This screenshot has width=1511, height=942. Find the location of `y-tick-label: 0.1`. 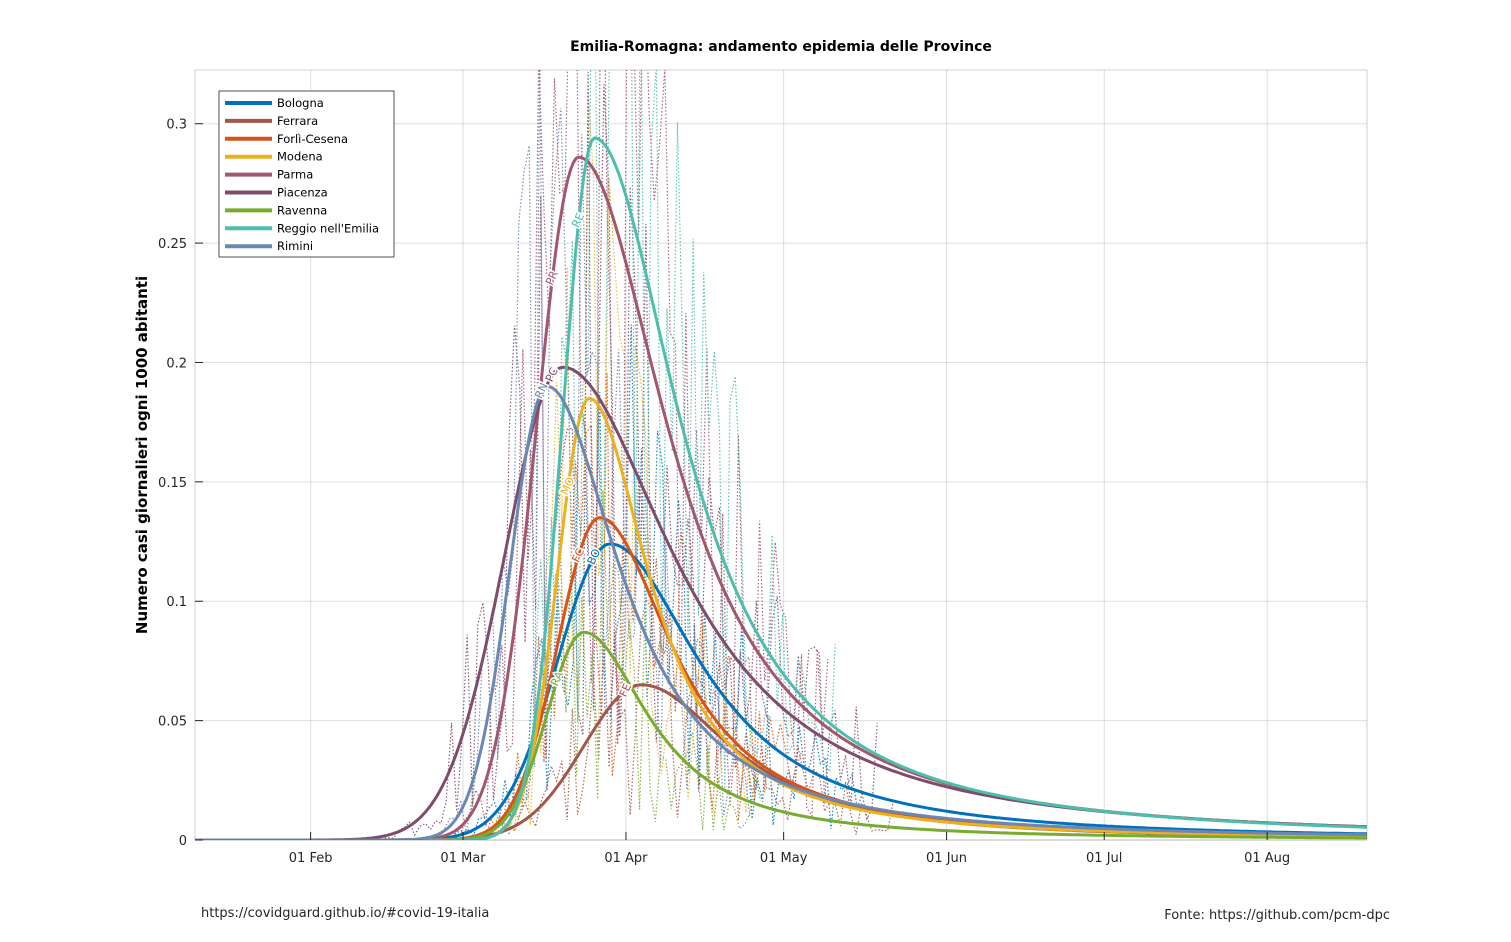

y-tick-label: 0.1 is located at coordinates (176, 602).